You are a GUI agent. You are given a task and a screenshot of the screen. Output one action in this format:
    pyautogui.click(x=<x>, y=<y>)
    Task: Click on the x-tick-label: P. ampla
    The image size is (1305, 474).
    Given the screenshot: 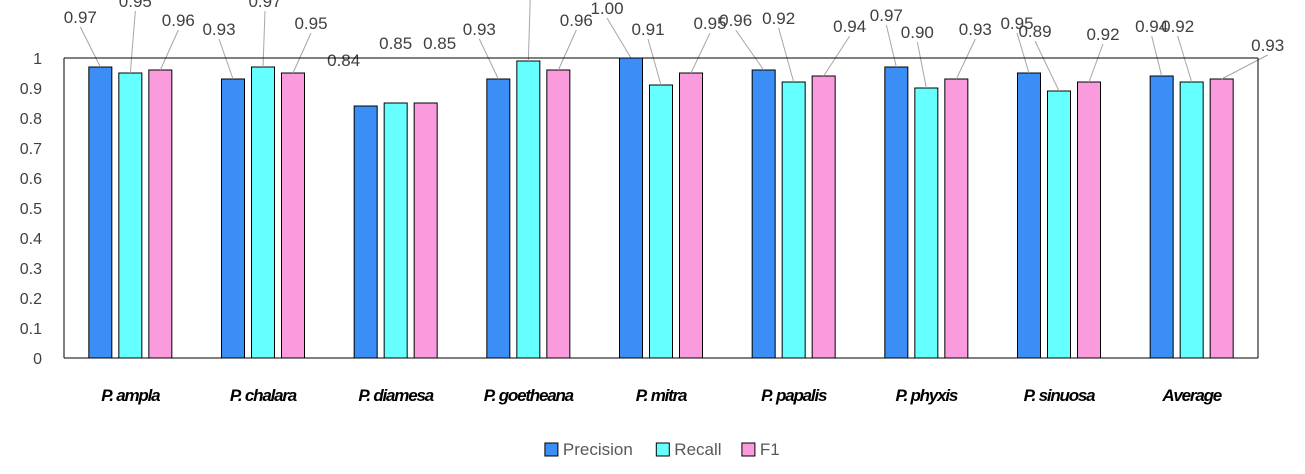 What is the action you would take?
    pyautogui.click(x=130, y=395)
    